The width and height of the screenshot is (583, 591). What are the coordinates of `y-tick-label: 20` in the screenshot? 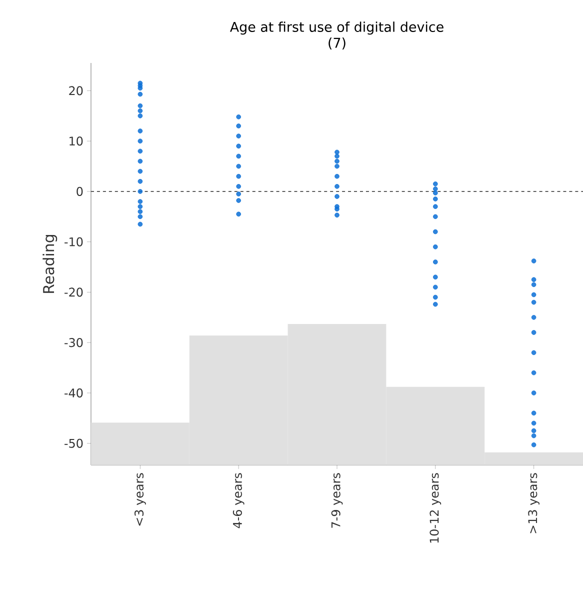 It's located at (76, 91).